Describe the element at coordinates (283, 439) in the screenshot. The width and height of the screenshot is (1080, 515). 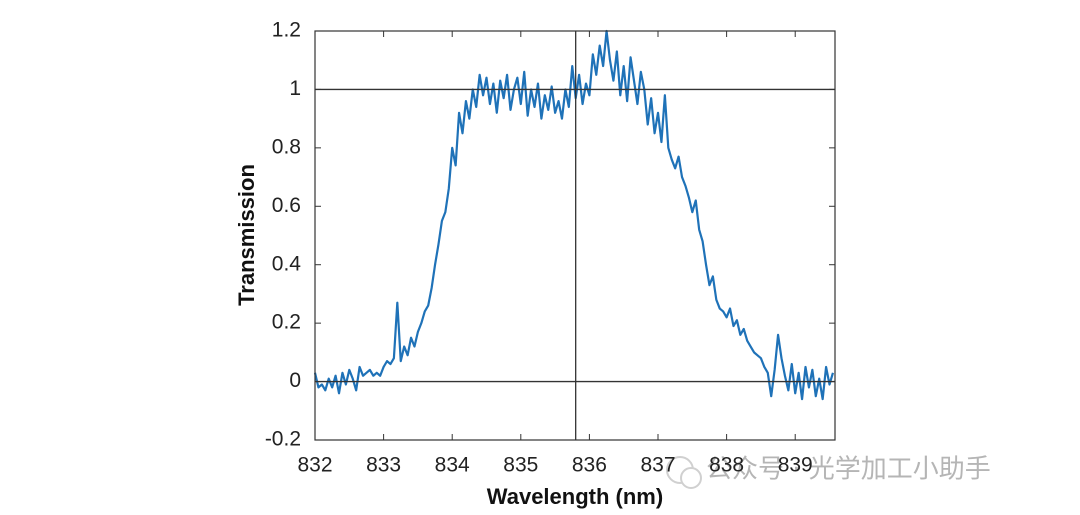
I see `y-tick-label: -0.2` at that location.